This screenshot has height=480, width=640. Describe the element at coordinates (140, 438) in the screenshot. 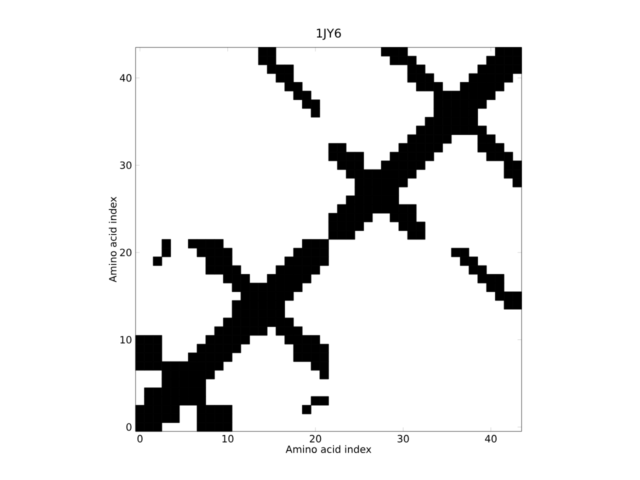

I see `x-tick-label: 0` at that location.